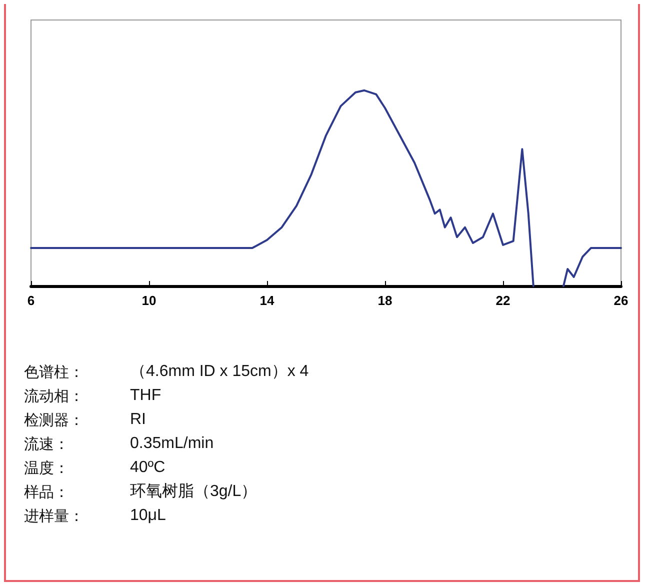 The width and height of the screenshot is (646, 588). I want to click on text: 色谱柱：, so click(54, 372).